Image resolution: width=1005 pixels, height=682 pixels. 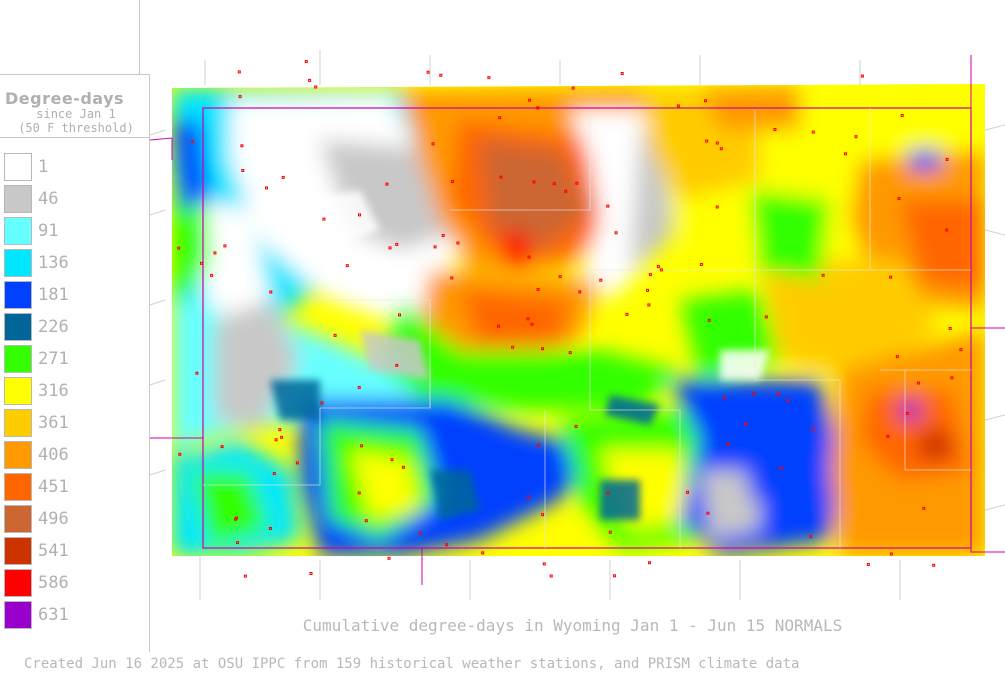 I want to click on legend-label: 226, so click(x=53, y=327).